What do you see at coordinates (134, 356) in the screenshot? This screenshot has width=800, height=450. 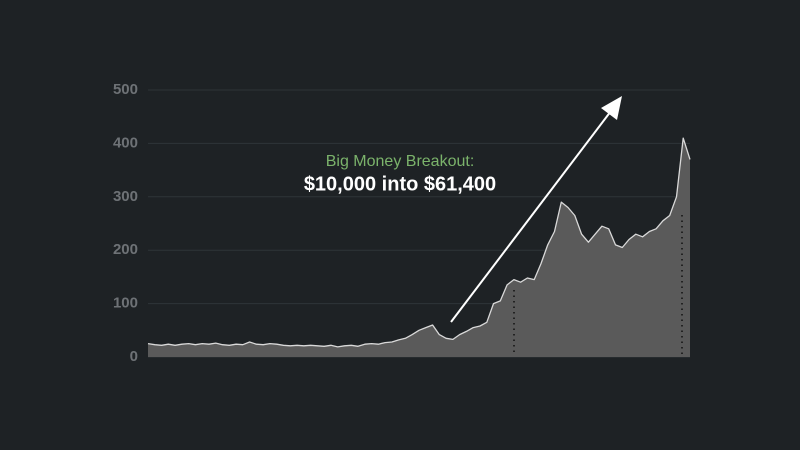 I see `y-tick-label: 0` at bounding box center [134, 356].